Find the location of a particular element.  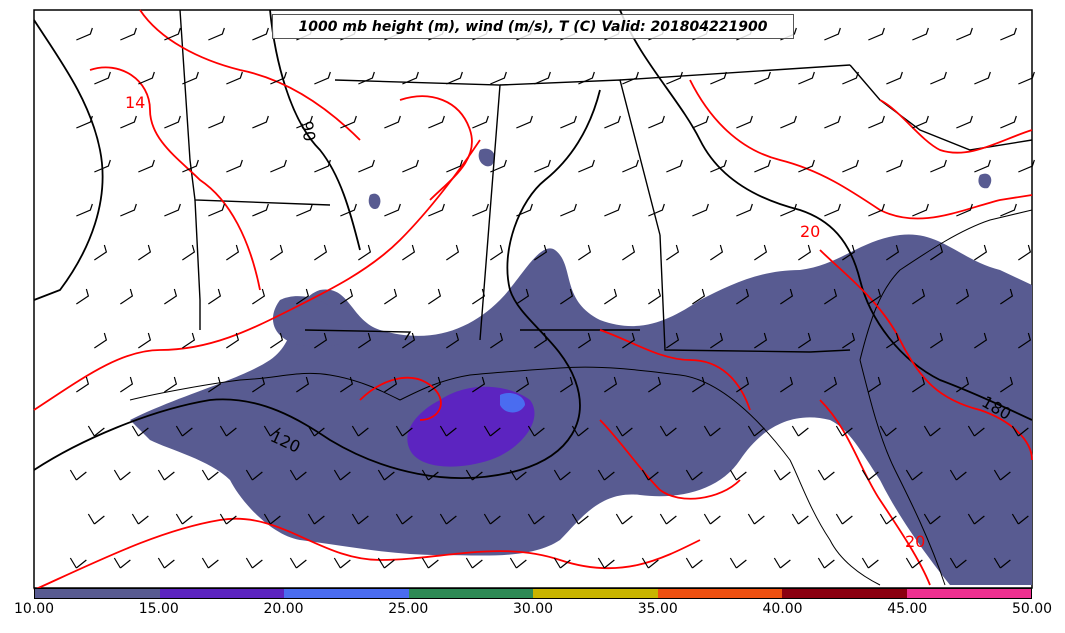

temp-label-1: 14 is located at coordinates (135, 102).